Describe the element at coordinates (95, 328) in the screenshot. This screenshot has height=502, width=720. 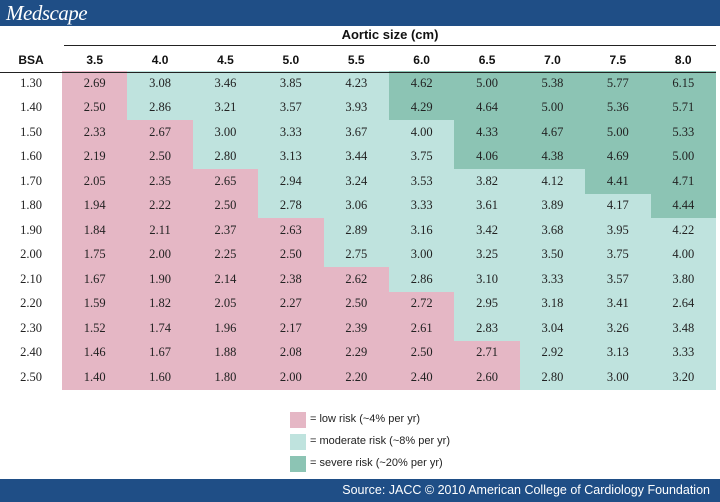
I see `value-cell: 1.52` at that location.